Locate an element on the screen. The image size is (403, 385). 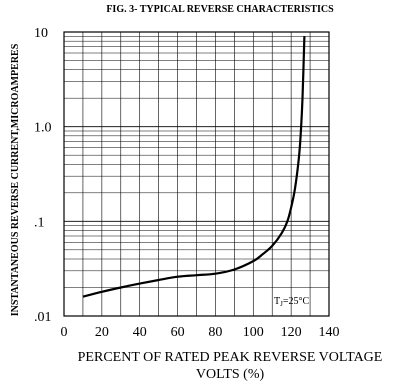
x-tick-labels: 0 20 40 60 80 100 120 140 is located at coordinates (200, 332).